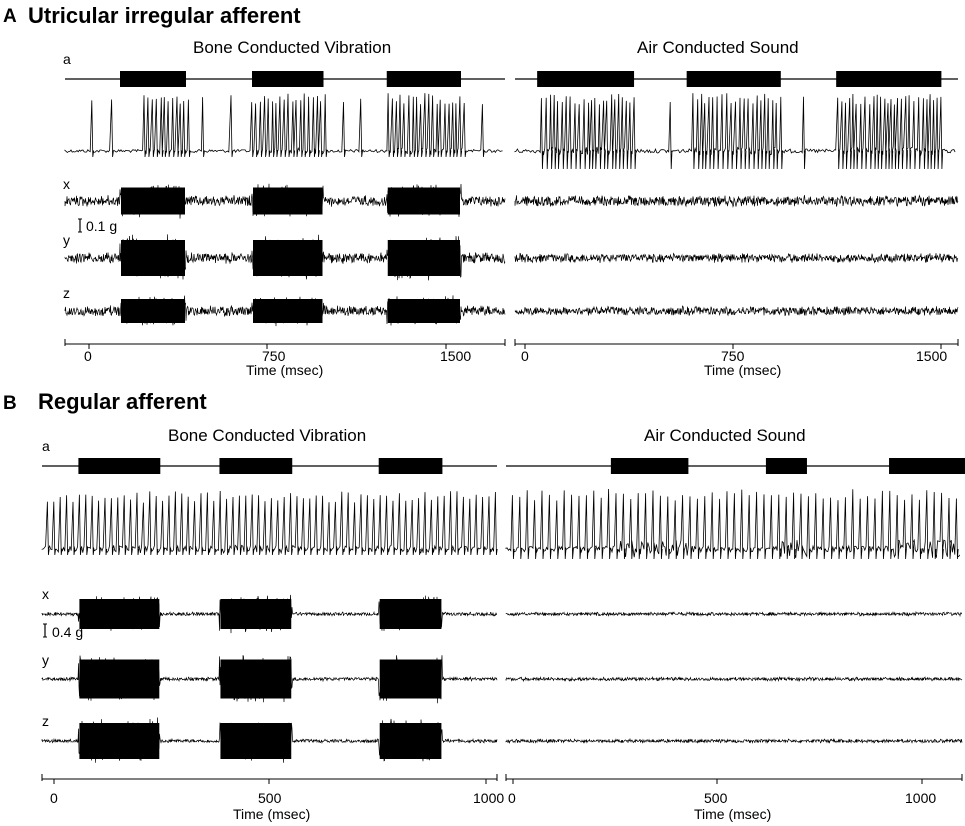 The width and height of the screenshot is (965, 826). What do you see at coordinates (716, 798) in the screenshot?
I see `panel-b-right-tick-500: 500` at bounding box center [716, 798].